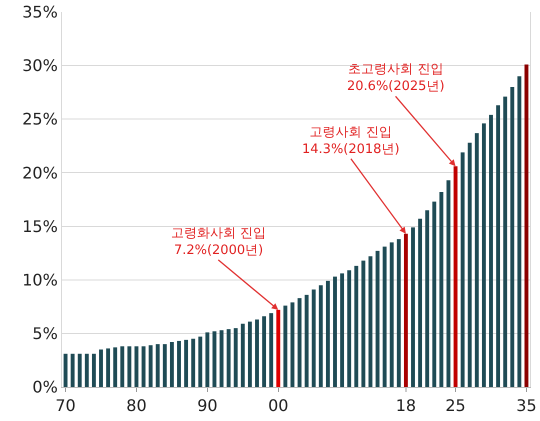 This screenshot has height=421, width=540. What do you see at coordinates (278, 406) in the screenshot?
I see `x-tick-label: 00` at bounding box center [278, 406].